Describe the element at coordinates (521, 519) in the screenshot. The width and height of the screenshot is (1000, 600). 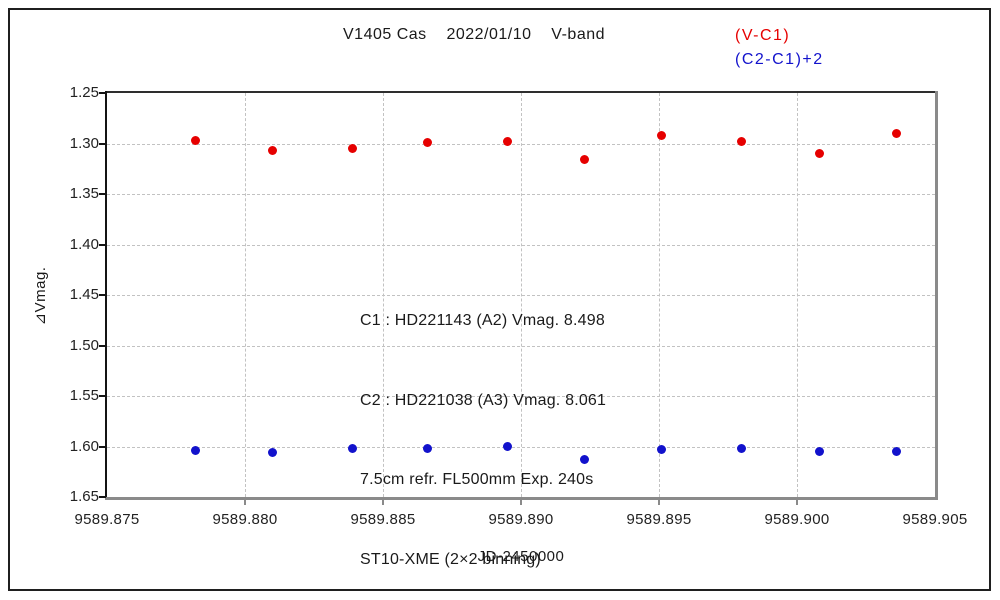
I see `x-tick-label: 9589.890` at that location.